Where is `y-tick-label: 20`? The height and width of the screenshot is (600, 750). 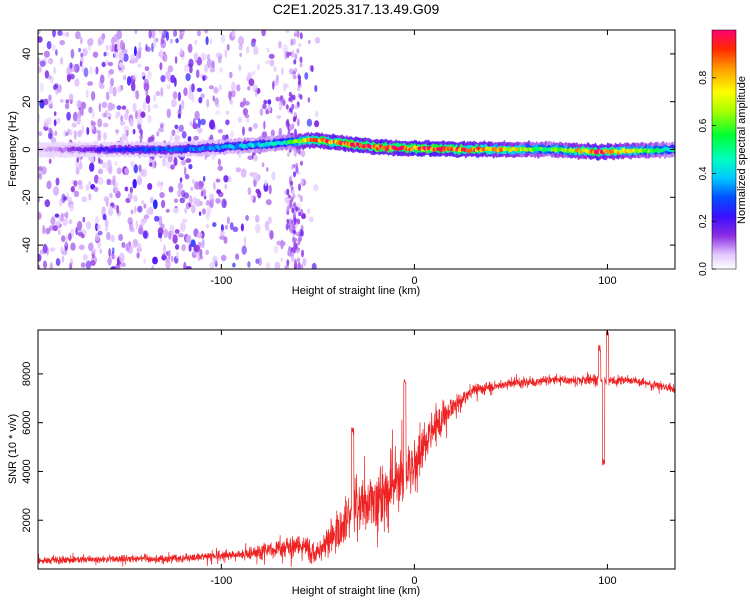
y-tick-label: 20 is located at coordinates (27, 102).